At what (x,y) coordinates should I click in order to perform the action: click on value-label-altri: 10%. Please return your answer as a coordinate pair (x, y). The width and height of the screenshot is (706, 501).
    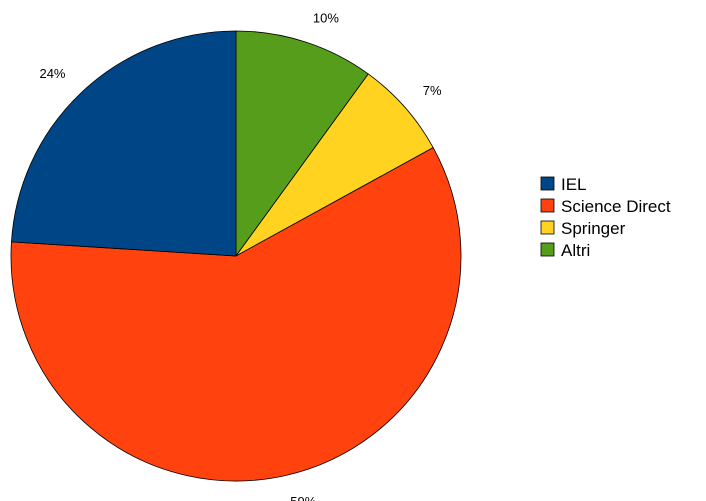
    Looking at the image, I should click on (326, 17).